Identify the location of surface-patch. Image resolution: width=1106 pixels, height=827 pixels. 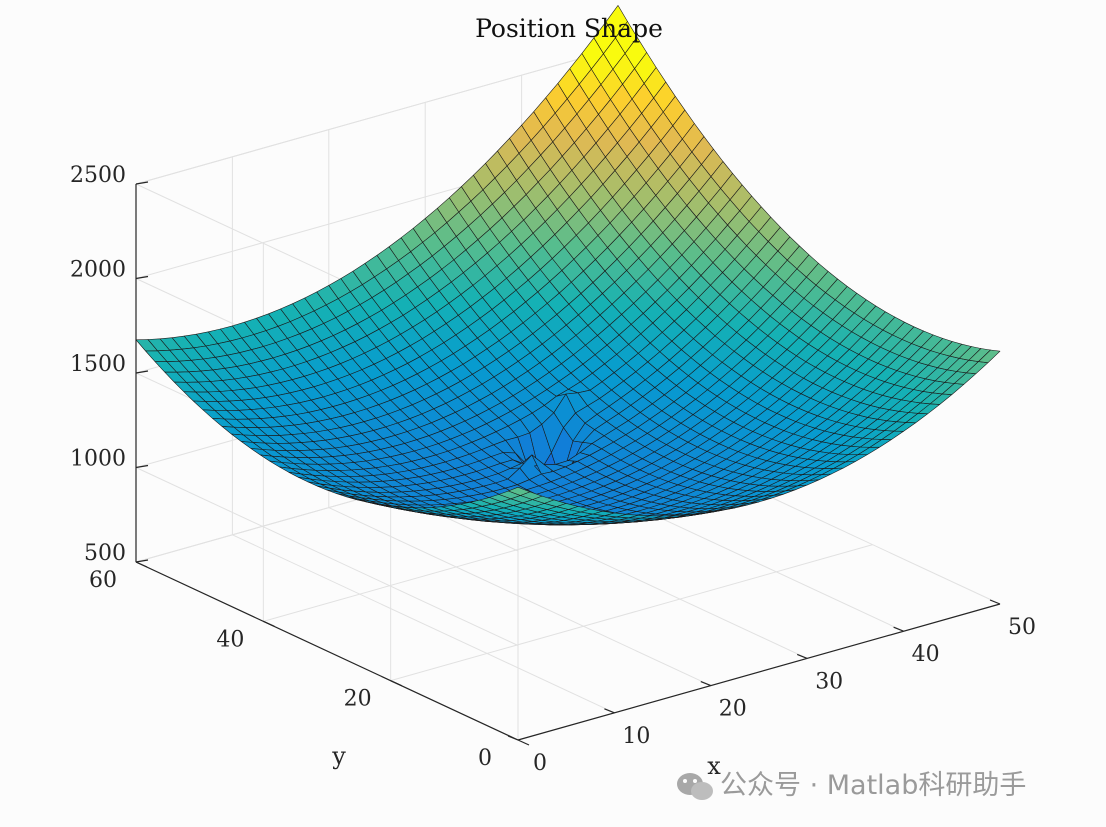
(989, 356).